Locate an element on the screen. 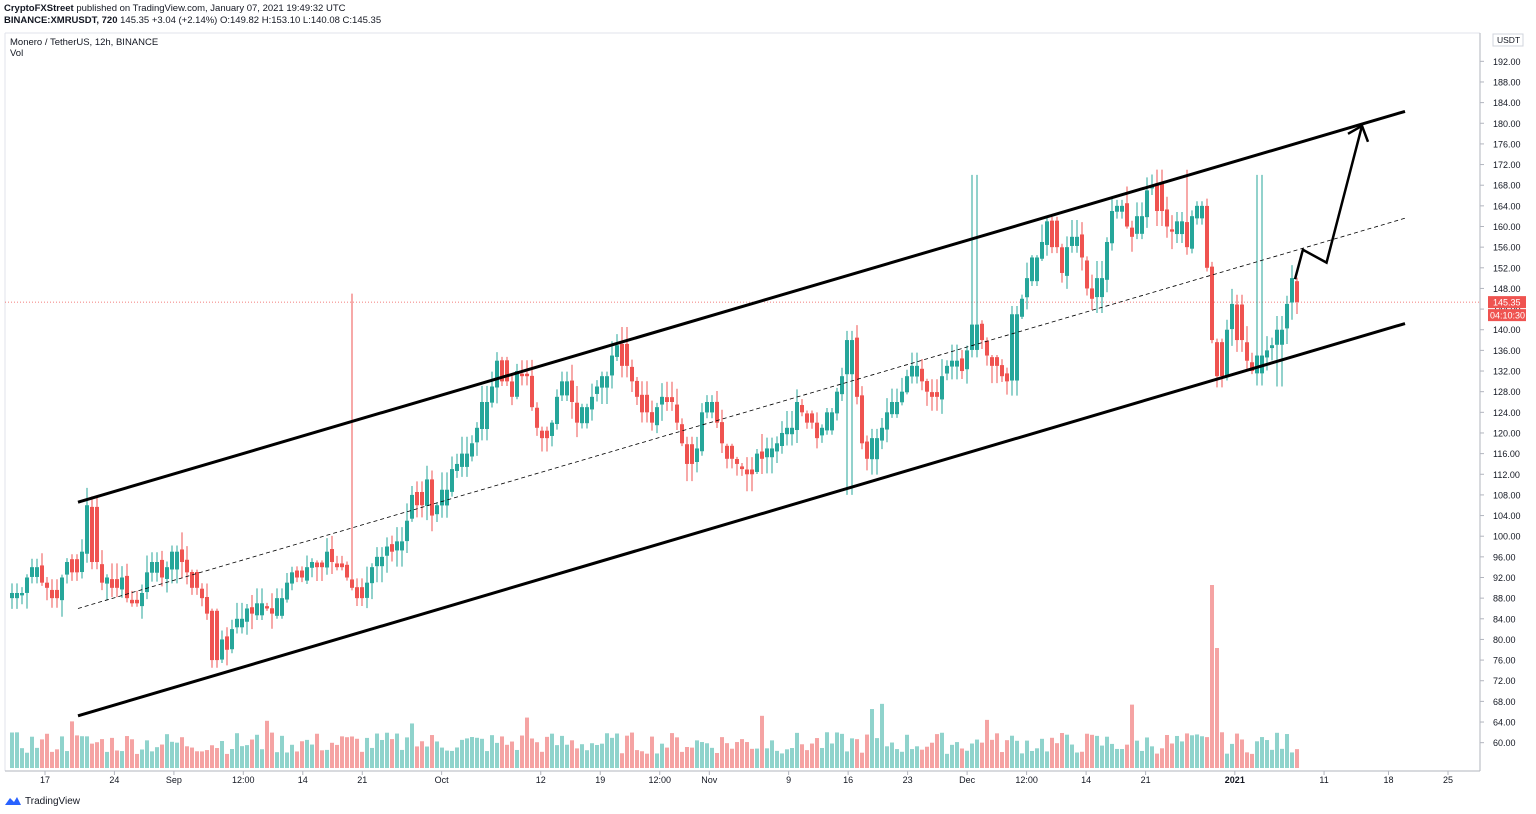  symbol-line: BINANCE:XMRUSDT, 720 is located at coordinates (61, 20).